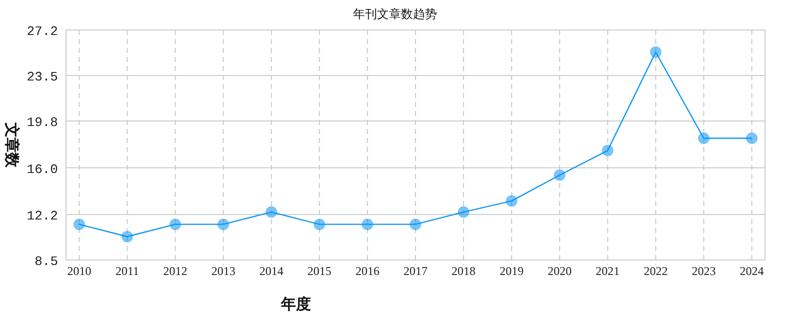 The width and height of the screenshot is (790, 330). Describe the element at coordinates (319, 271) in the screenshot. I see `x-tick-label: 2015` at that location.